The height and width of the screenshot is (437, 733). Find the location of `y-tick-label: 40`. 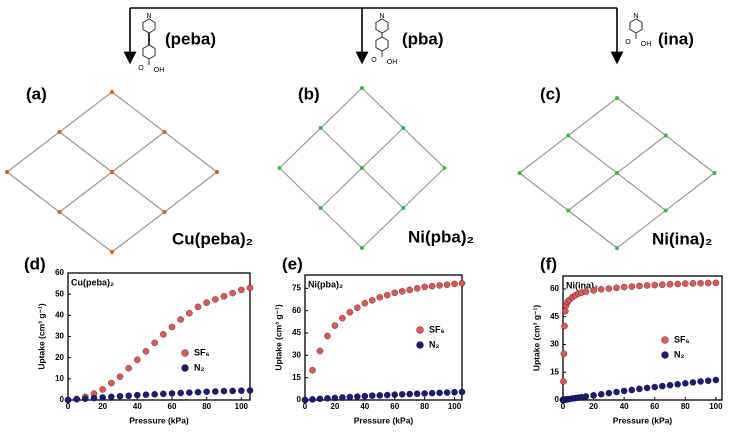

y-tick-label: 40 is located at coordinates (59, 314).